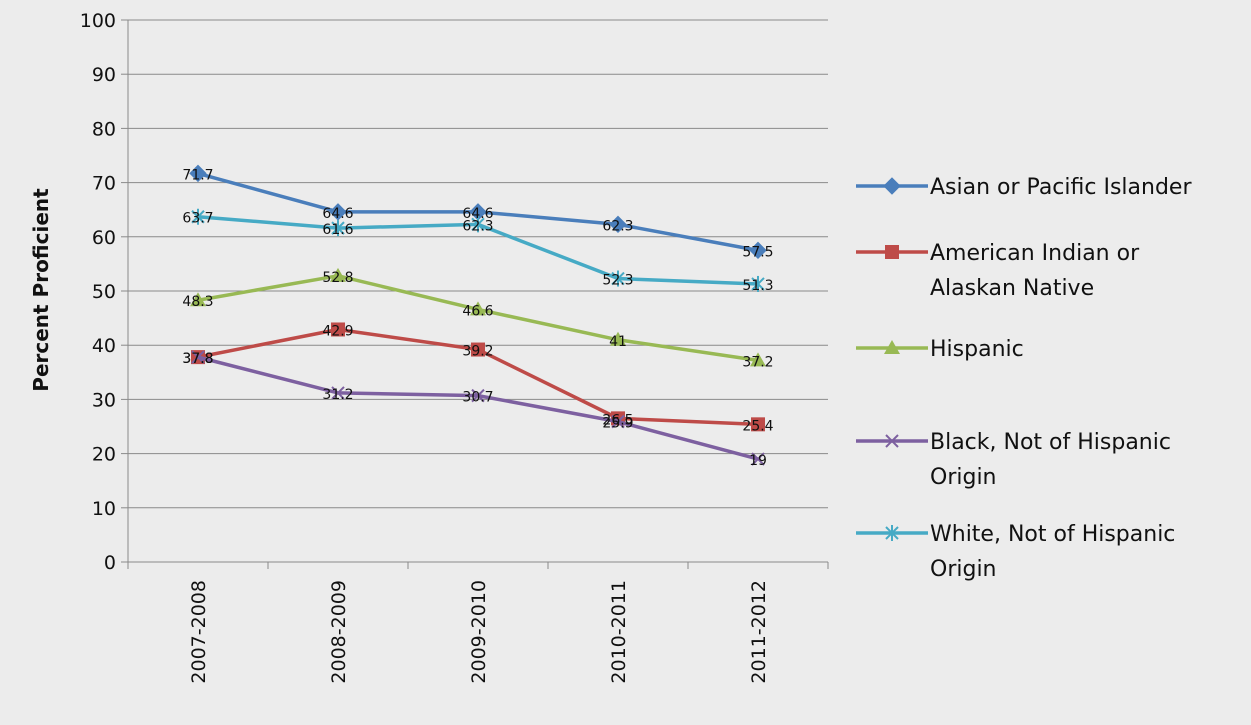 This screenshot has height=725, width=1251. Describe the element at coordinates (104, 75) in the screenshot. I see `y-tick-label: 90` at that location.